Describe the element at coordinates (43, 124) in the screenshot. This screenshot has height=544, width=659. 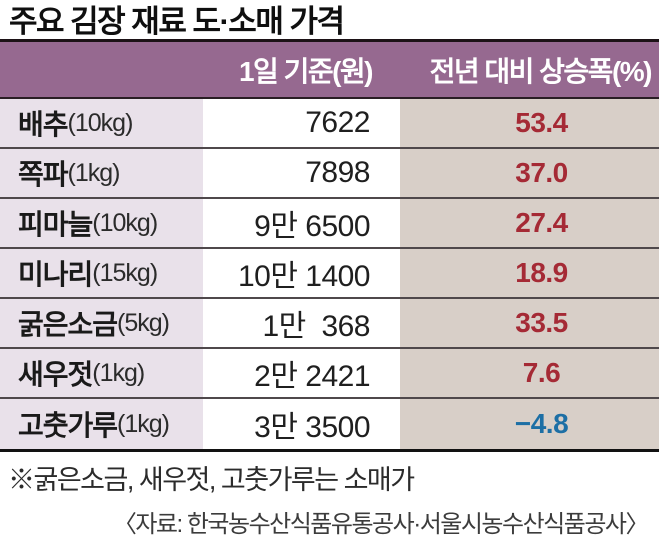
I see `item-name: 배추` at that location.